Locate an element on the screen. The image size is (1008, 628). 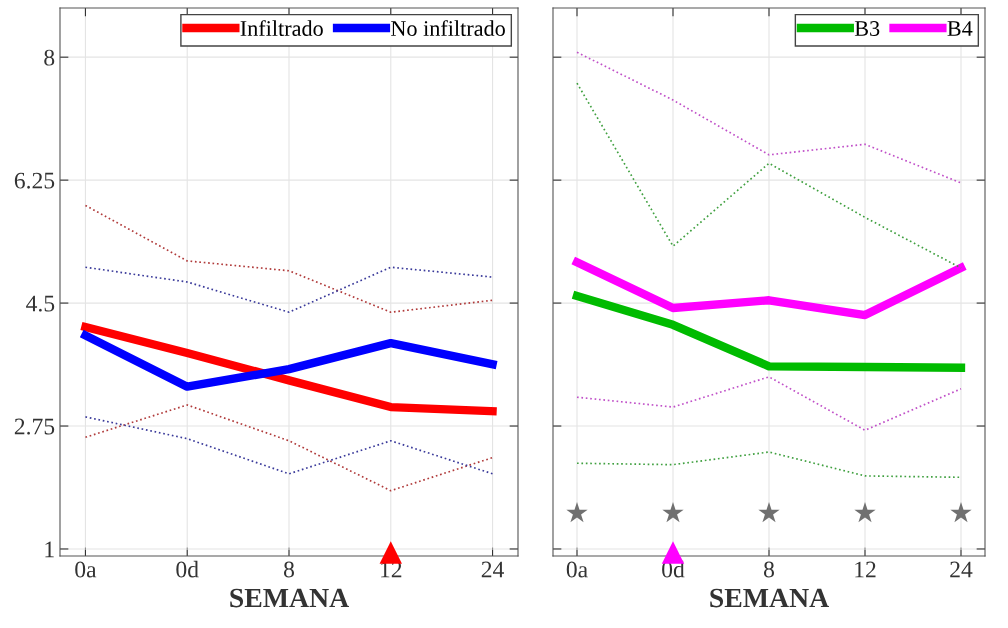
y-tick-label: 6.25 is located at coordinates (34, 180).